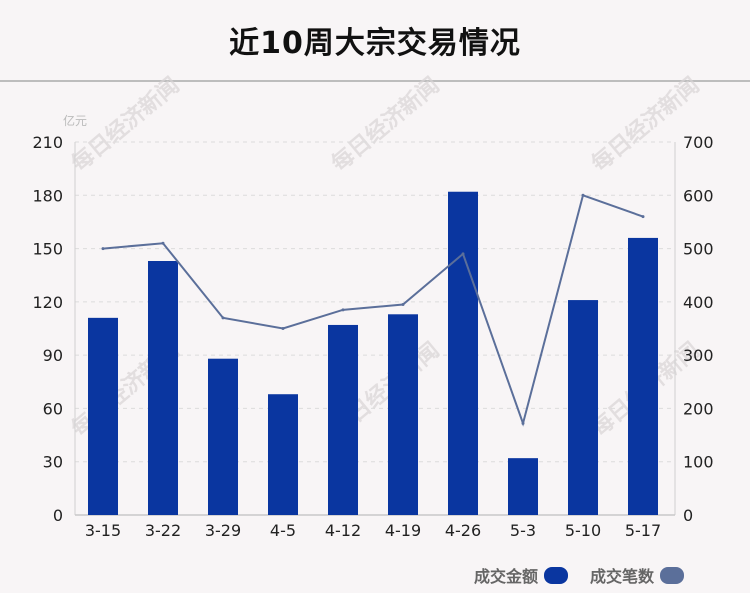 Image resolution: width=750 pixels, height=593 pixels. I want to click on legend-item-count: 成交笔数, so click(637, 575).